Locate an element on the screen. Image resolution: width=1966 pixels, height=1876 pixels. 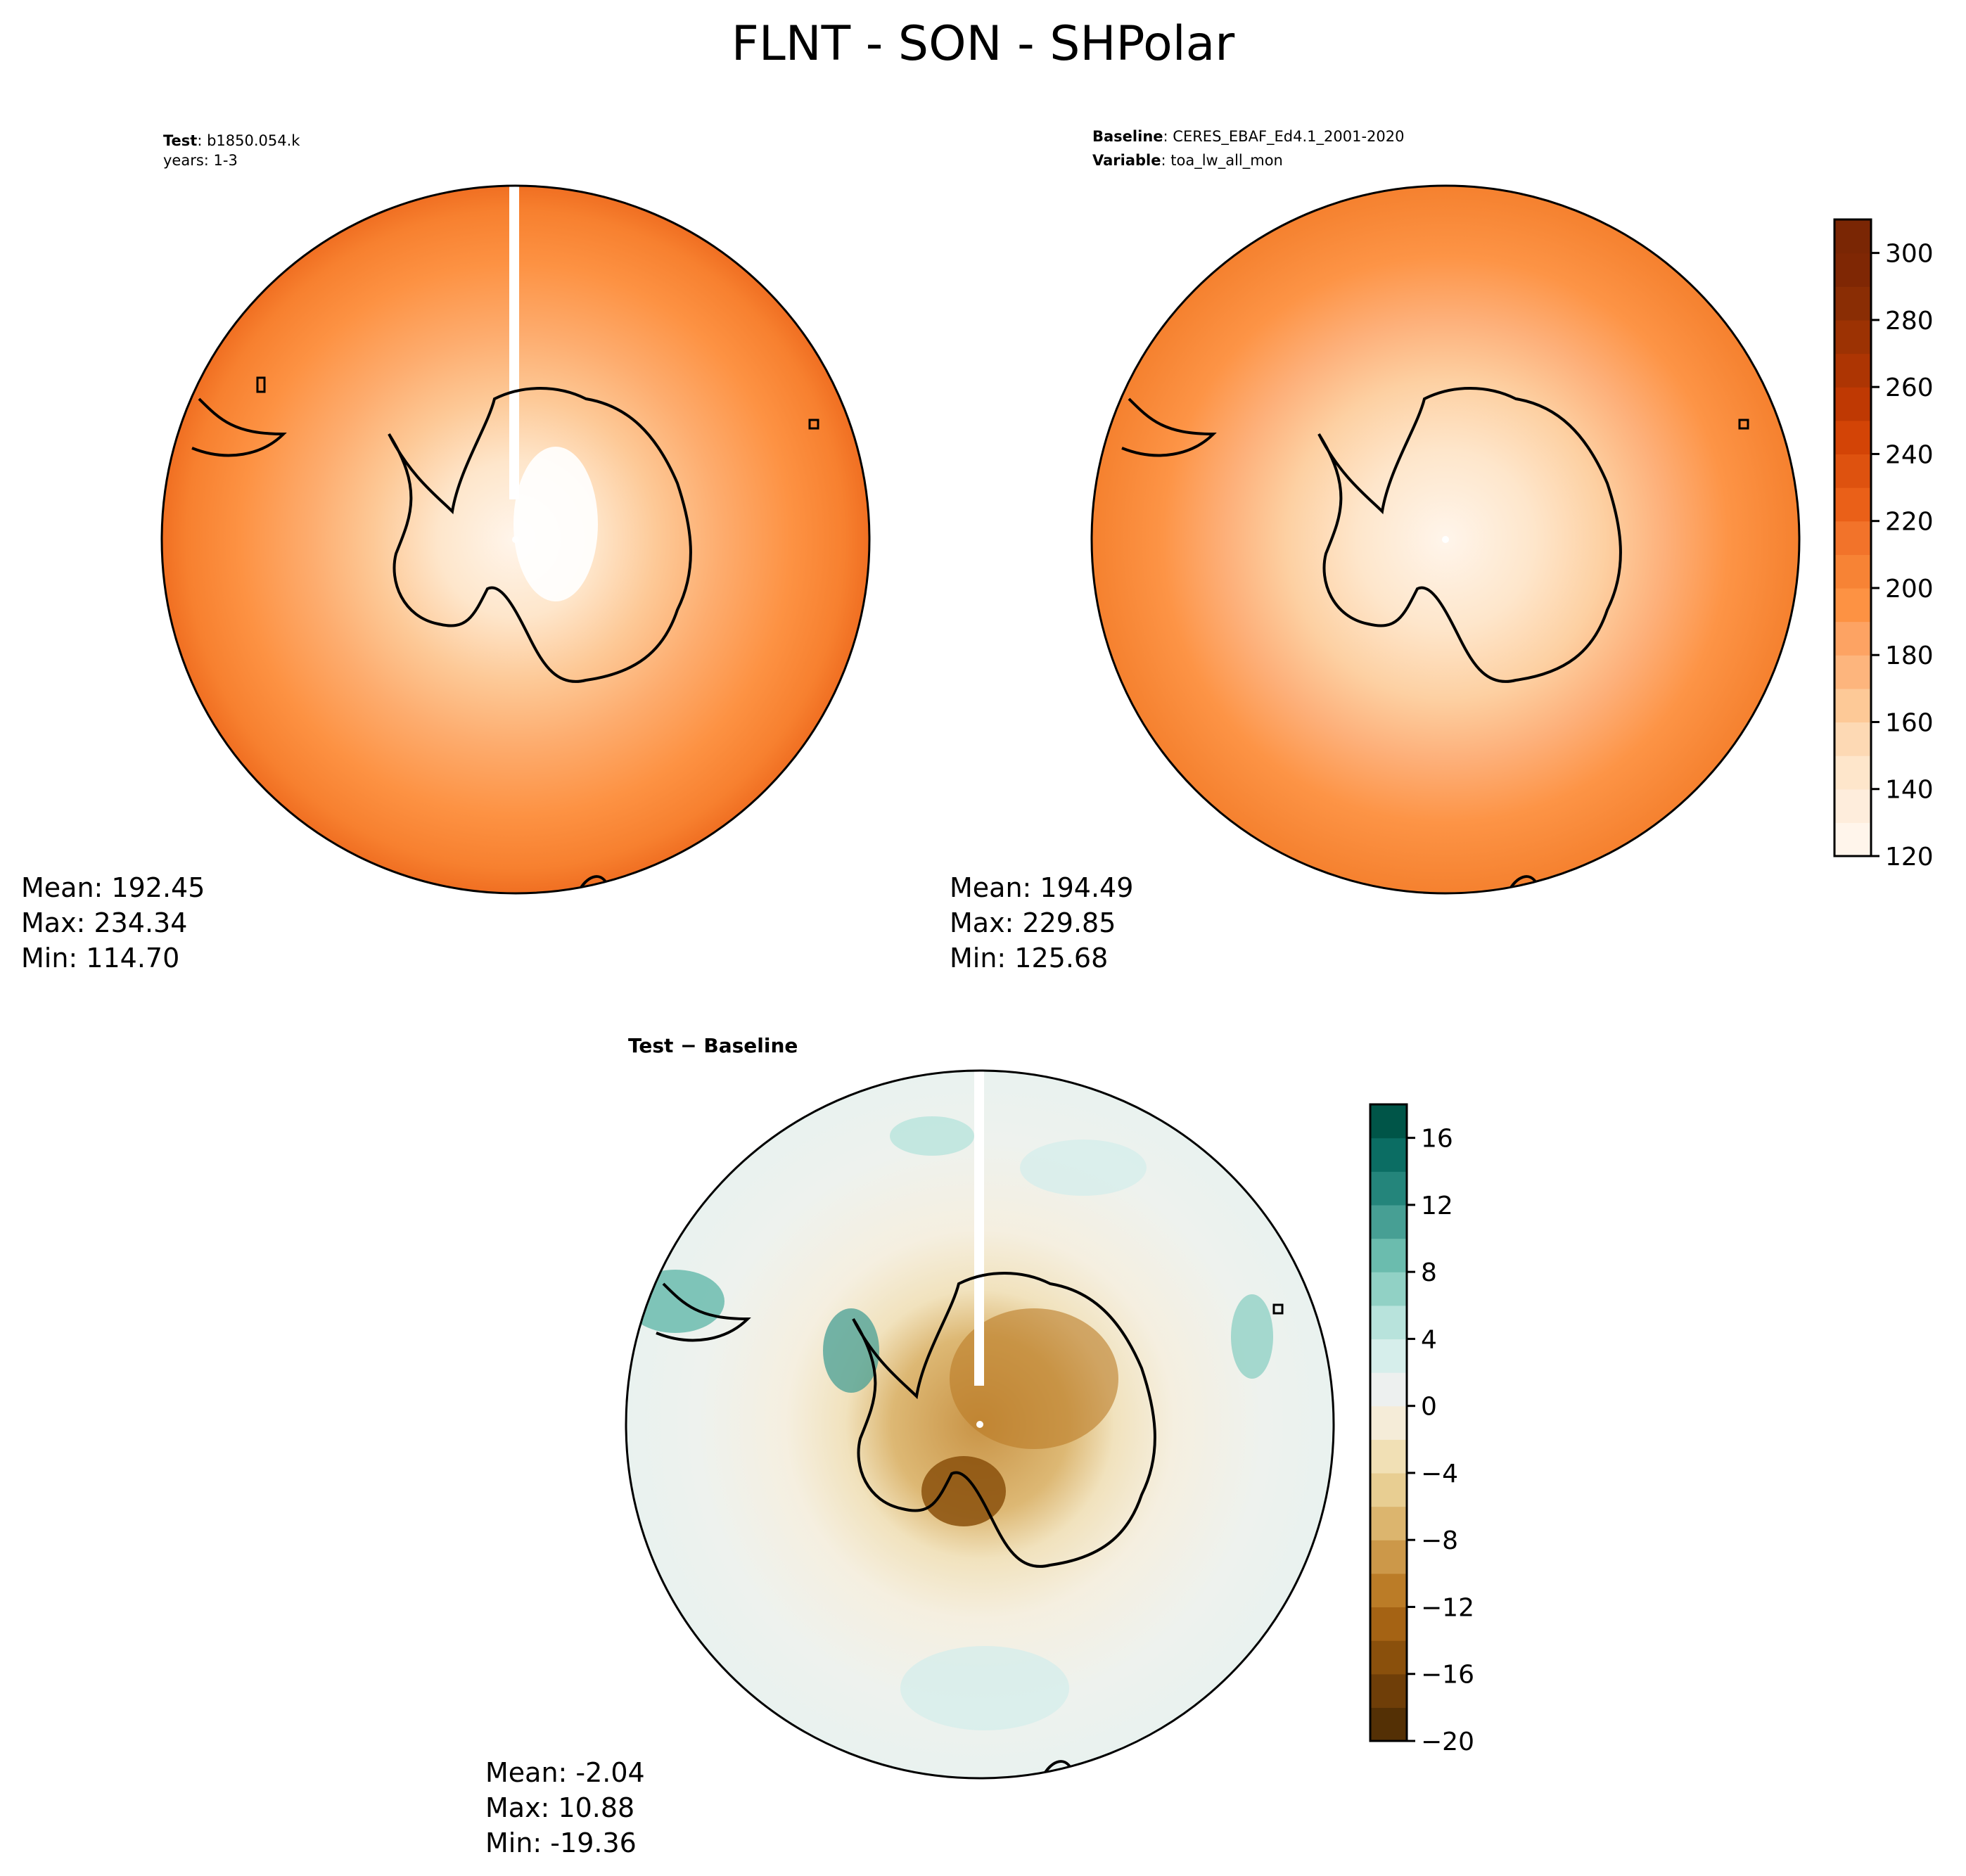
test-map-boundary is located at coordinates (515, 539).